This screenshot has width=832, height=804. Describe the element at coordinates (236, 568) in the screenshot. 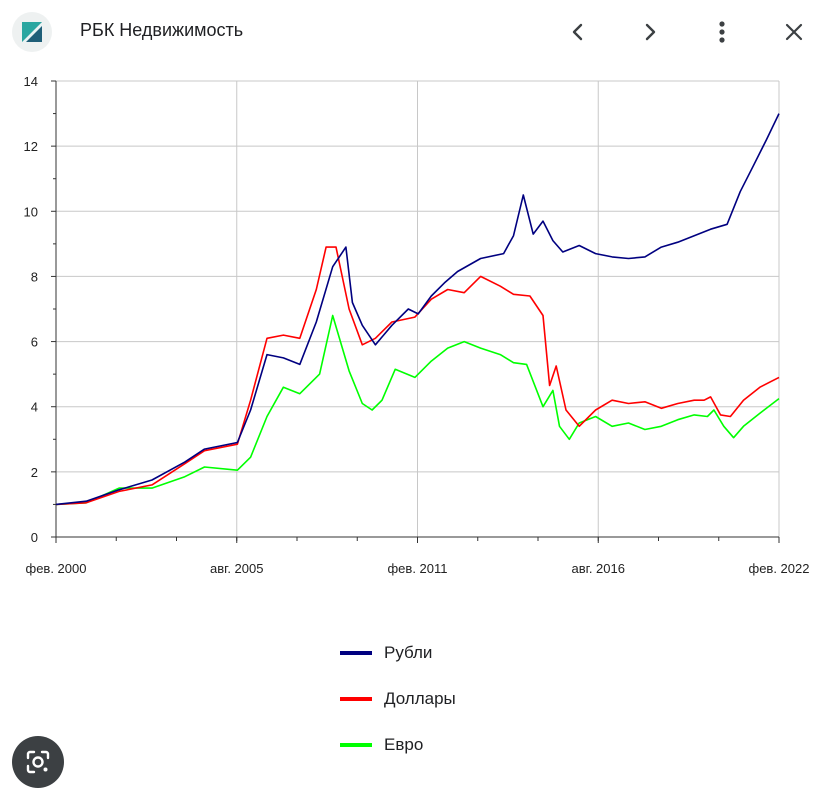

I see `x-tick-label: авг. 2005` at that location.